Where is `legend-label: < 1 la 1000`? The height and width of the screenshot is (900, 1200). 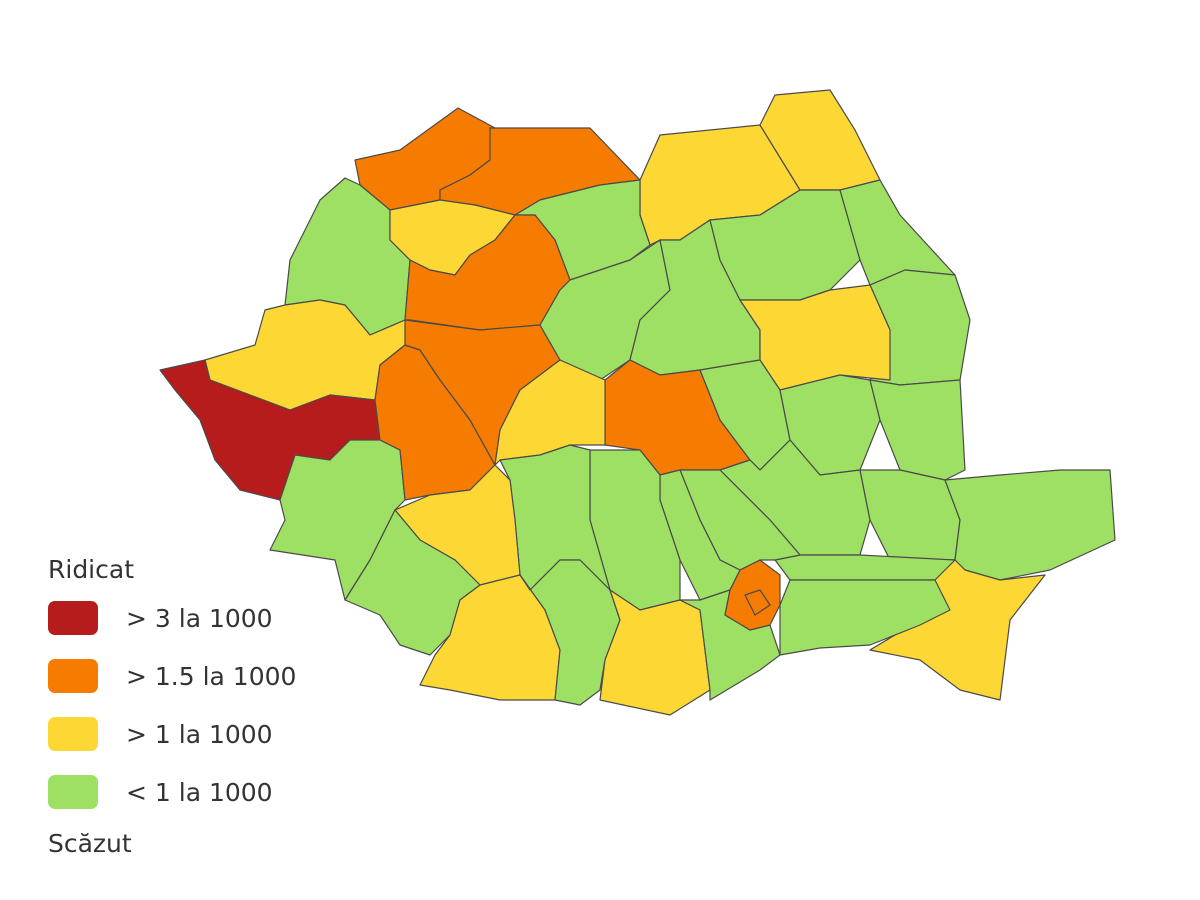
legend-label: < 1 la 1000 is located at coordinates (199, 792).